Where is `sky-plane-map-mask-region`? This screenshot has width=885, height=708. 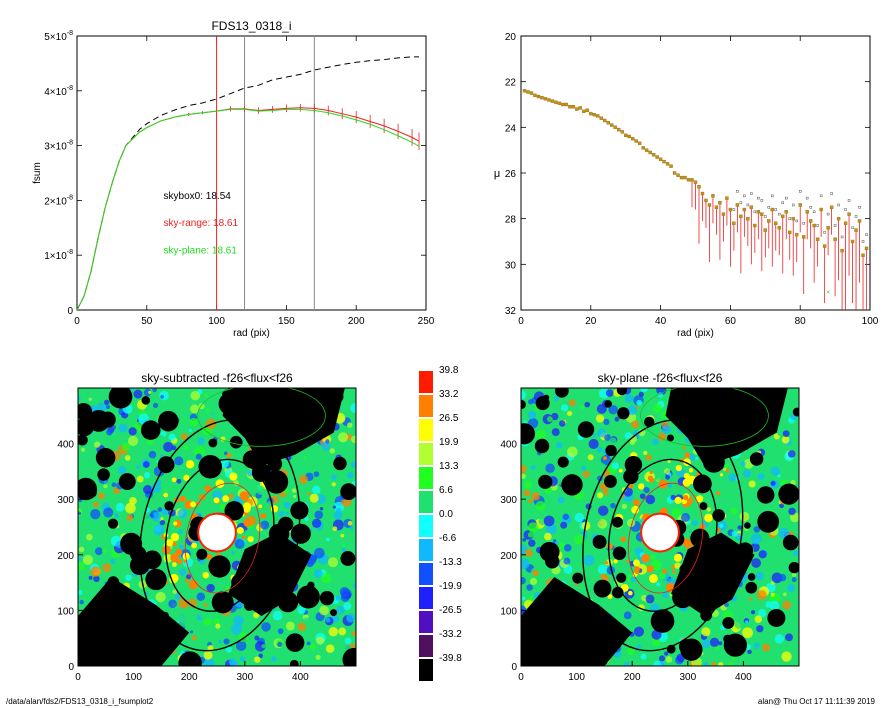
sky-plane-map-mask-region is located at coordinates (577, 621).